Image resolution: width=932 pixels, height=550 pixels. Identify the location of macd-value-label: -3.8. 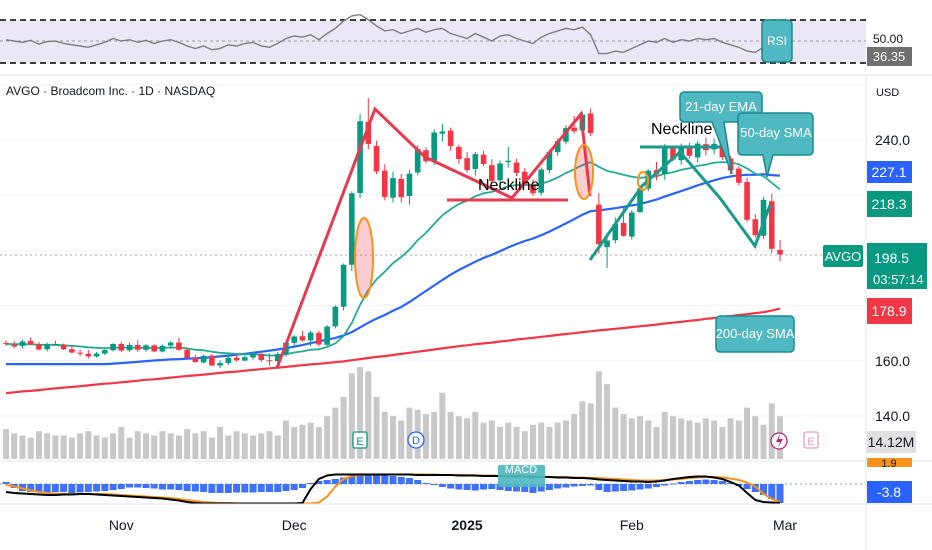
(889, 492).